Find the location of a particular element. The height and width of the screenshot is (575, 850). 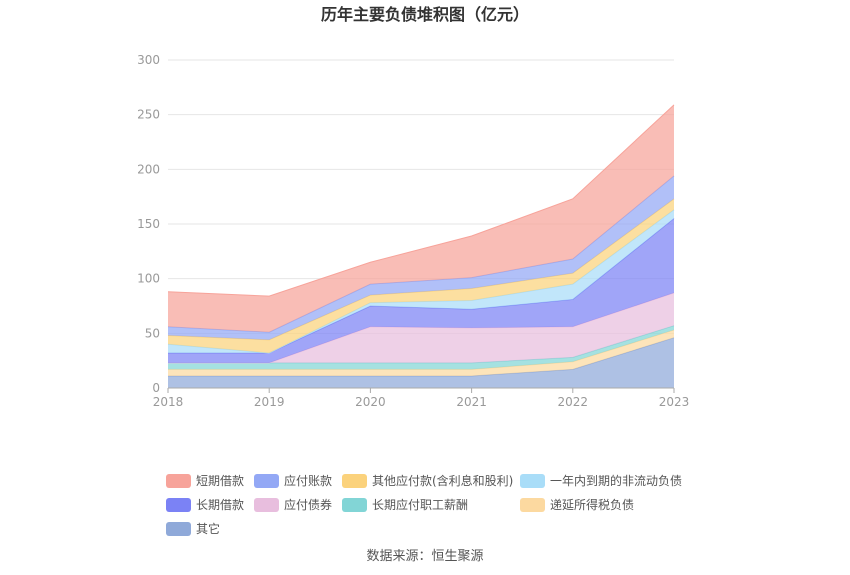

x-tick-label: 2020 is located at coordinates (370, 402).